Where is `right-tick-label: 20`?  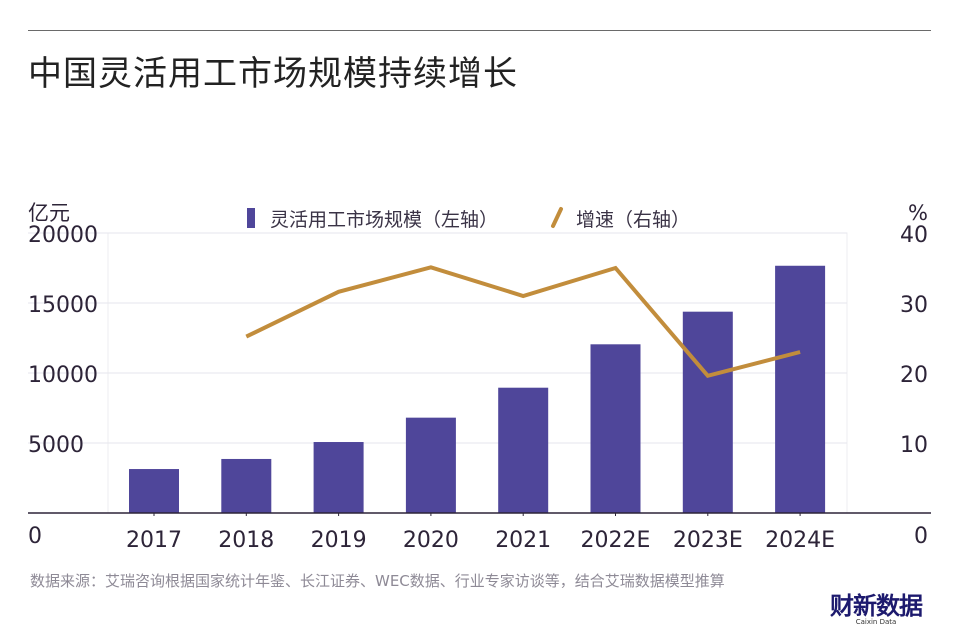
right-tick-label: 20 is located at coordinates (914, 375).